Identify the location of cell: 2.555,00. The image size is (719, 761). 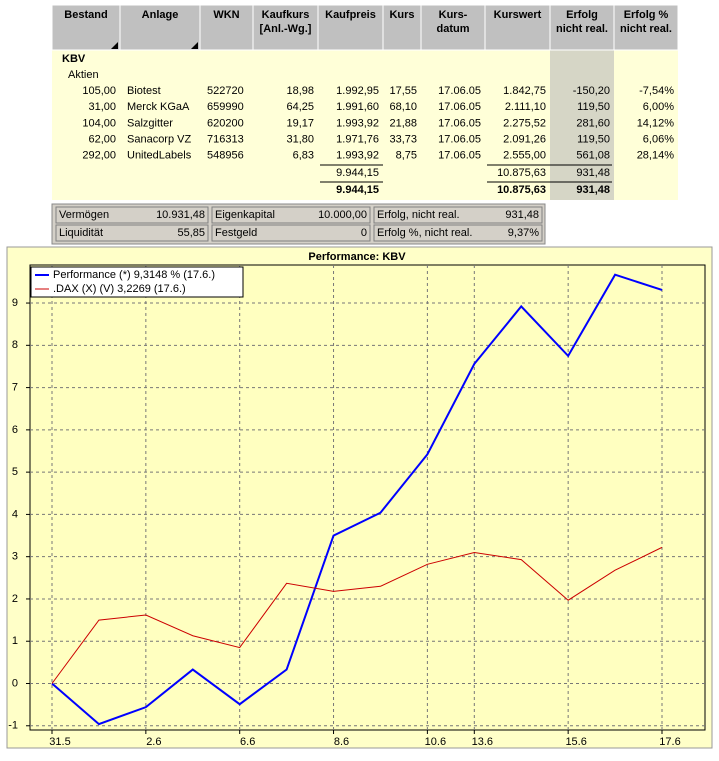
(524, 156).